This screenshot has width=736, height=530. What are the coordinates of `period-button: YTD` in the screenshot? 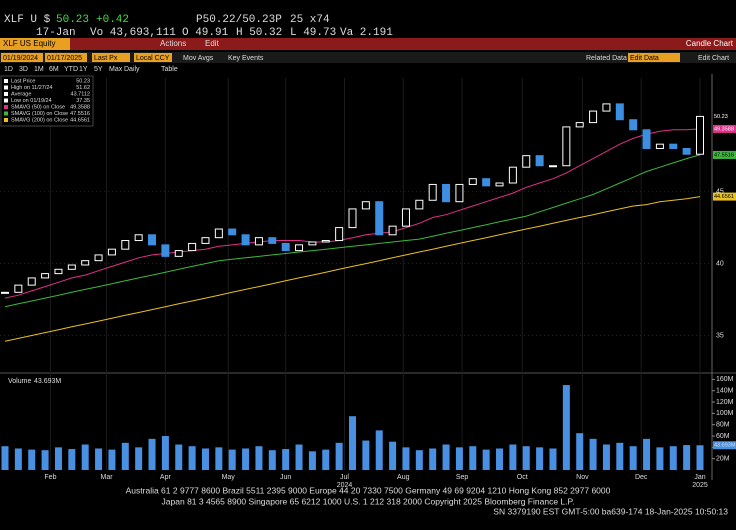 It's located at (71, 69).